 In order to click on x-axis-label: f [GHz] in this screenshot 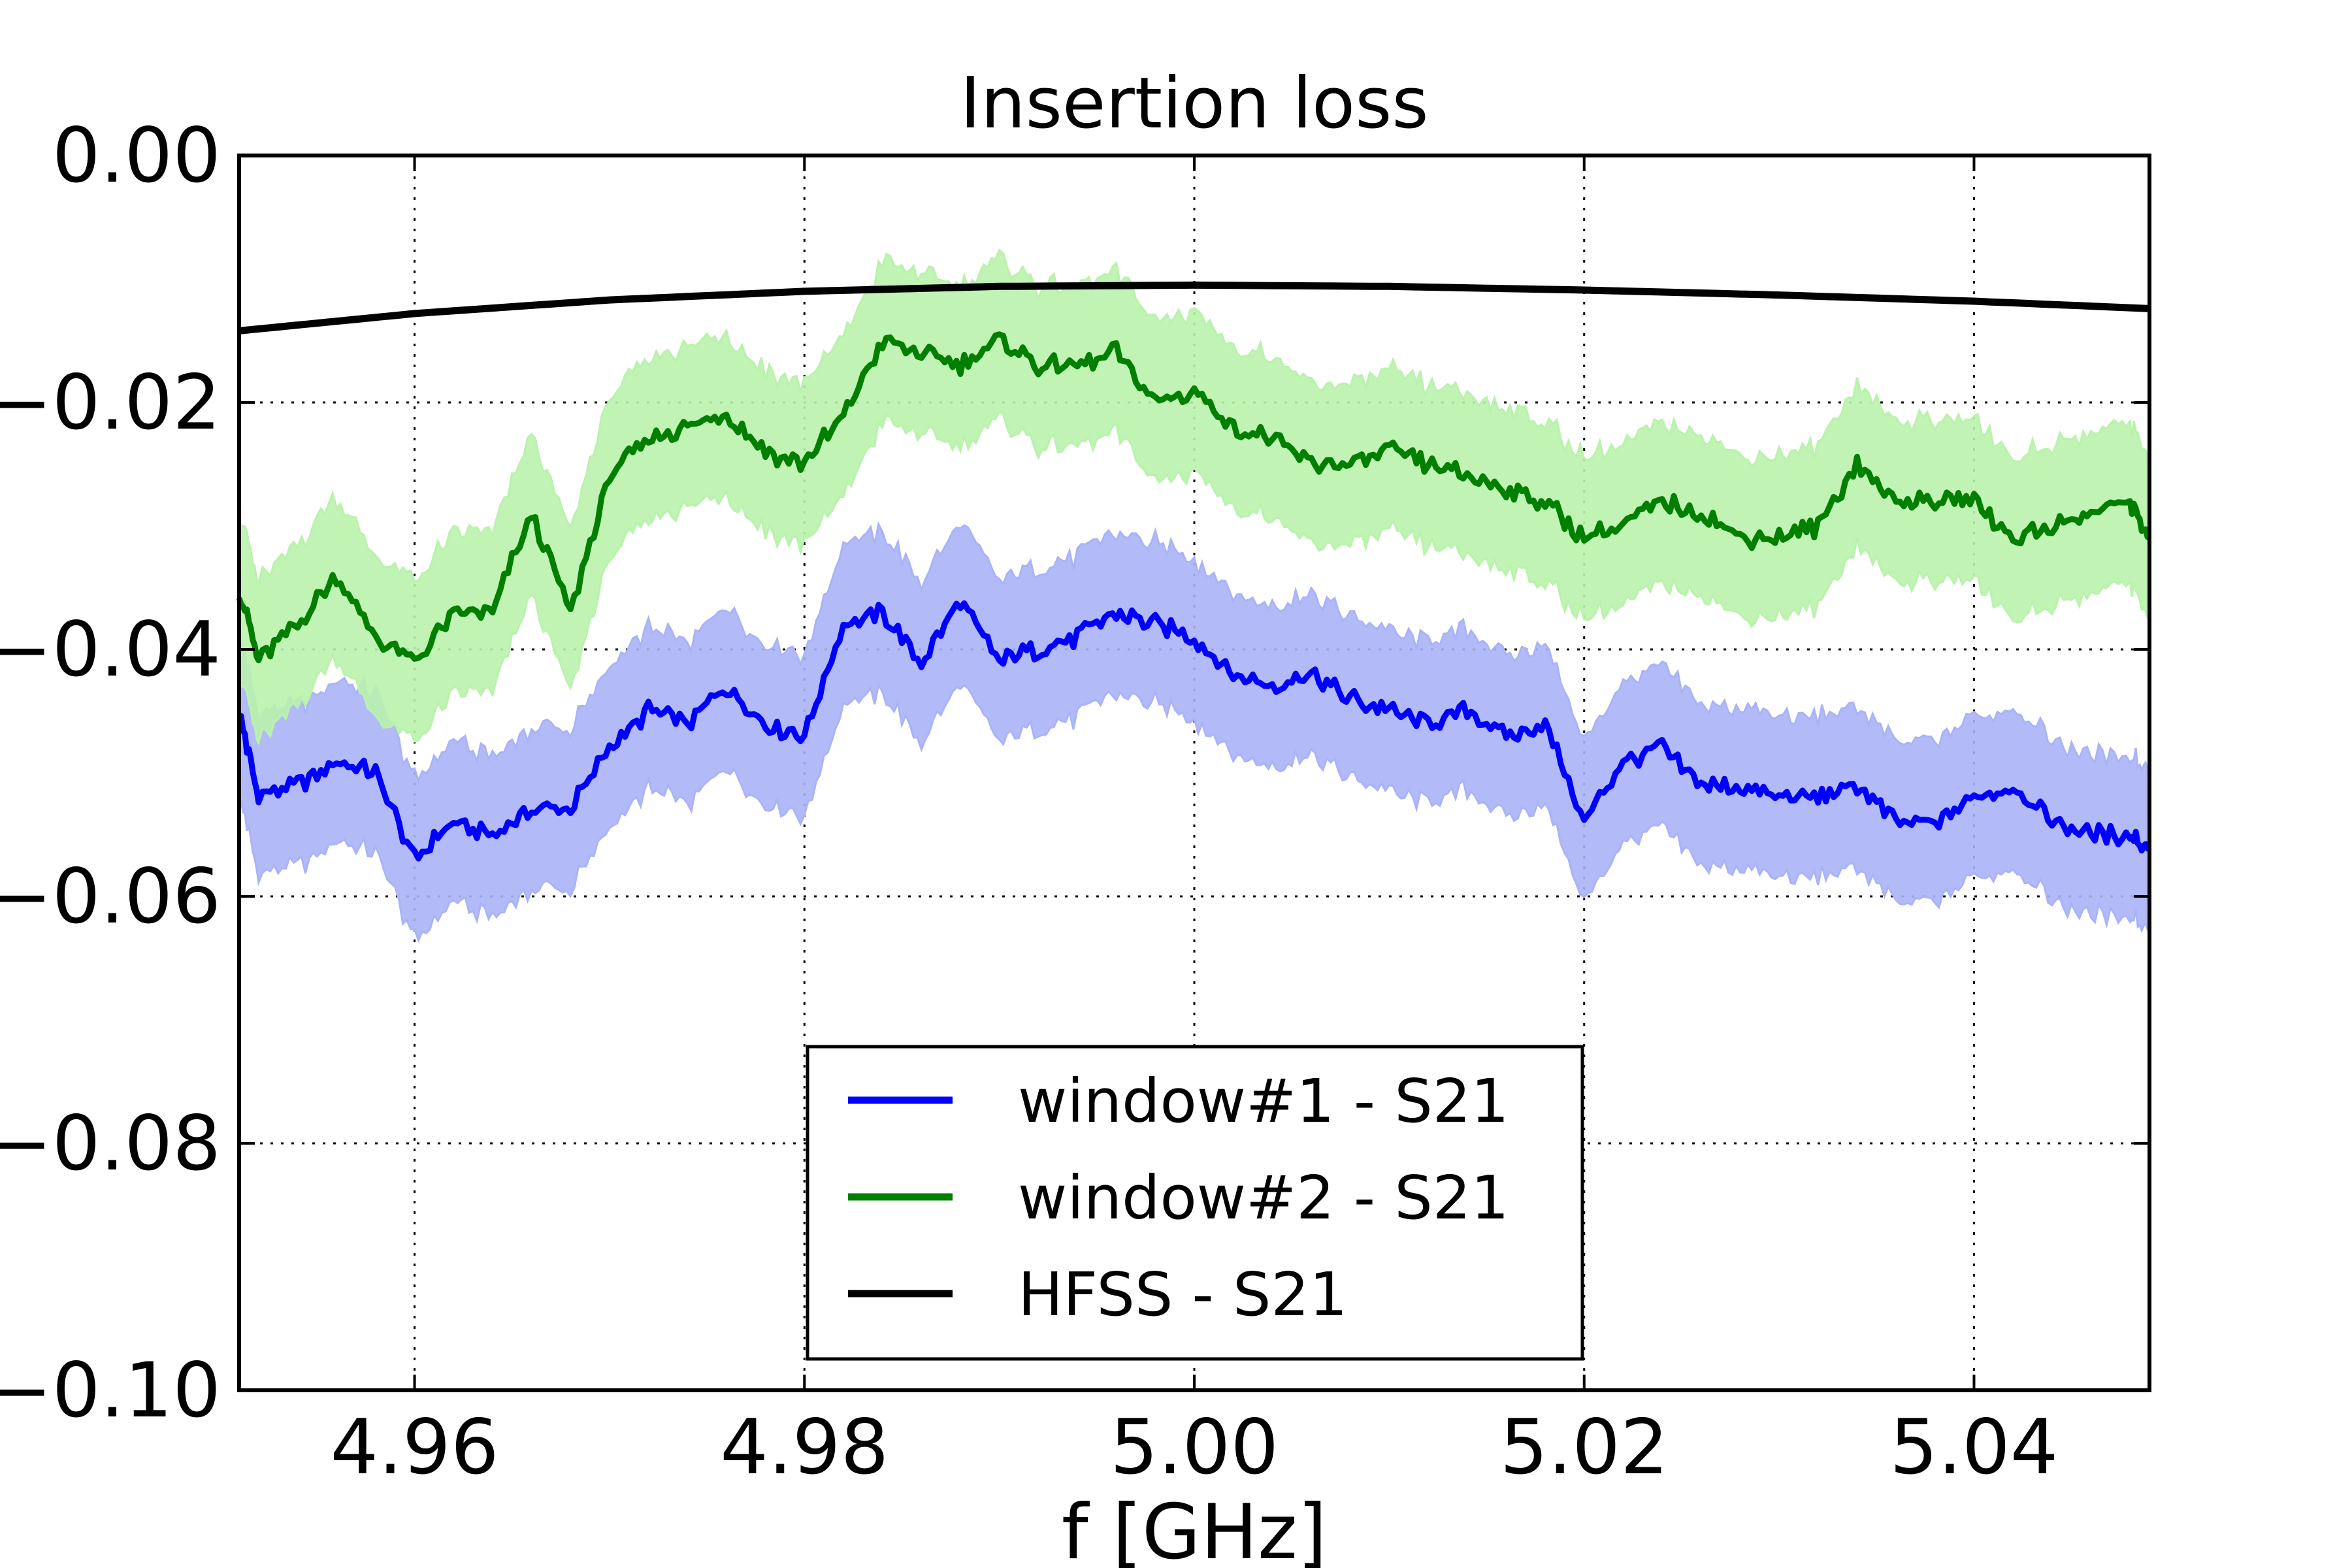, I will do `click(1194, 1528)`.